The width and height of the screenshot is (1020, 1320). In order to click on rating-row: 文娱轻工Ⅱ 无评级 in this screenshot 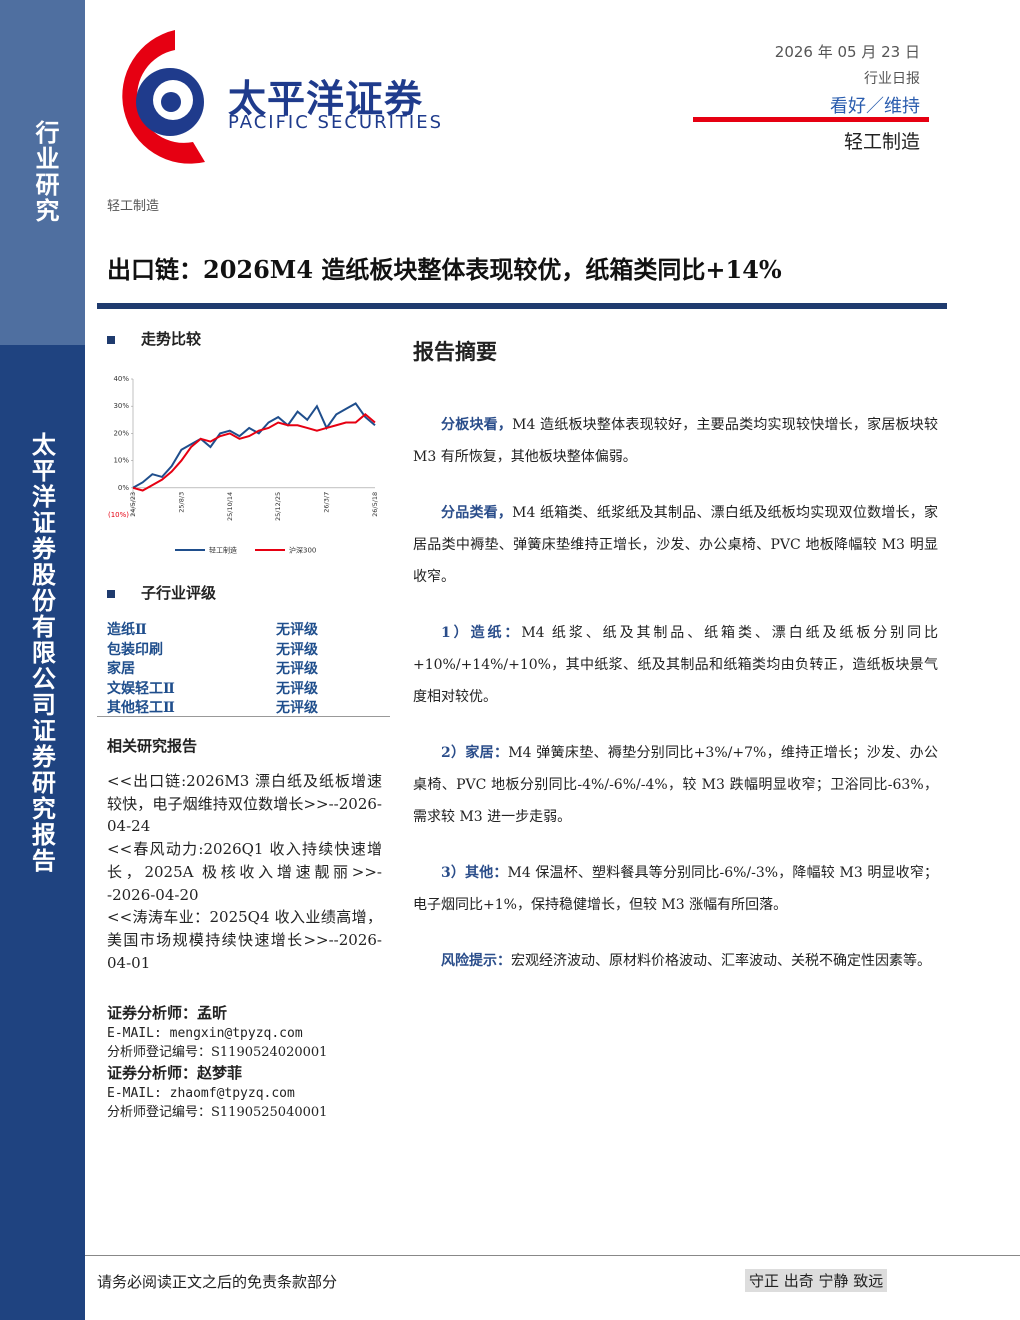, I will do `click(248, 688)`.